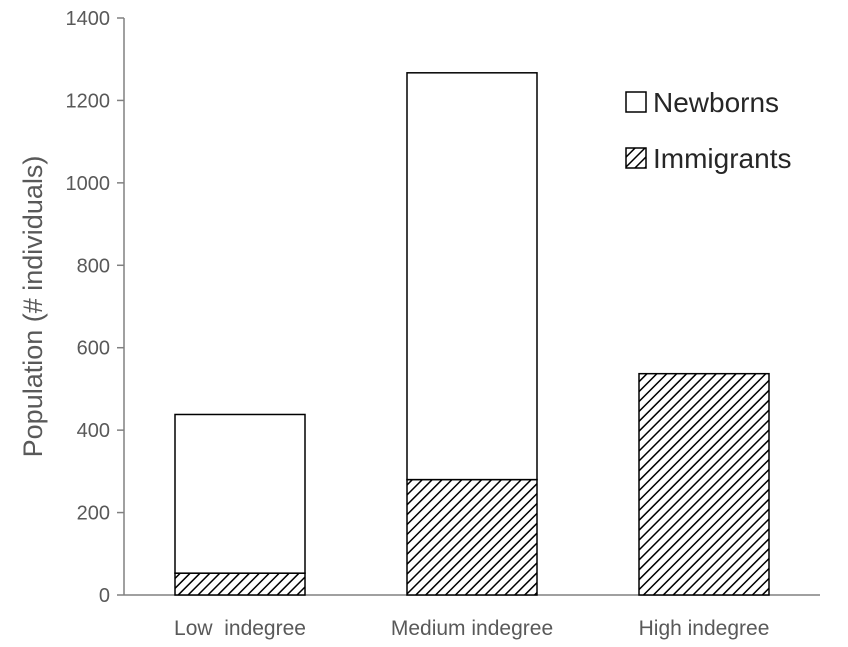 The height and width of the screenshot is (647, 848). What do you see at coordinates (33, 307) in the screenshot?
I see `y-axis-title: Population (# individuals)` at bounding box center [33, 307].